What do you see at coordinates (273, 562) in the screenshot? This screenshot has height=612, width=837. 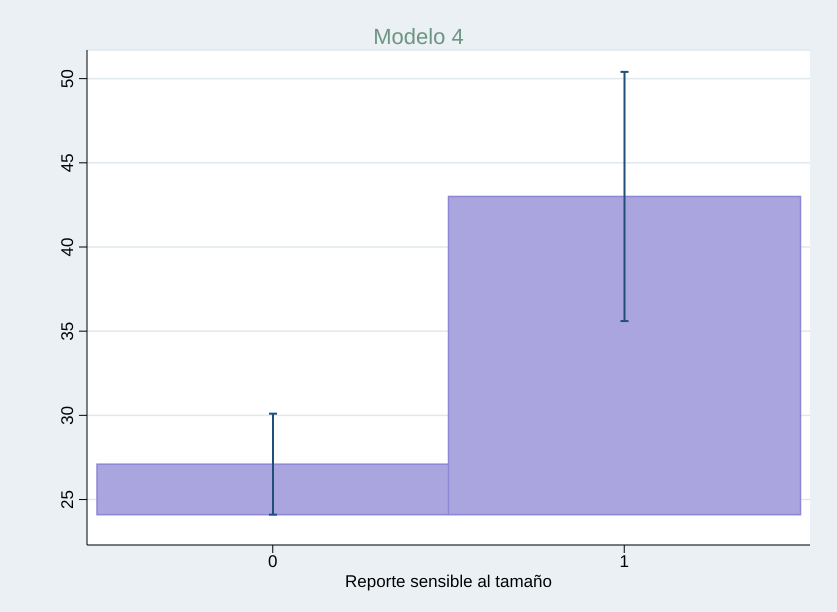 I see `x-tick-label: 0` at bounding box center [273, 562].